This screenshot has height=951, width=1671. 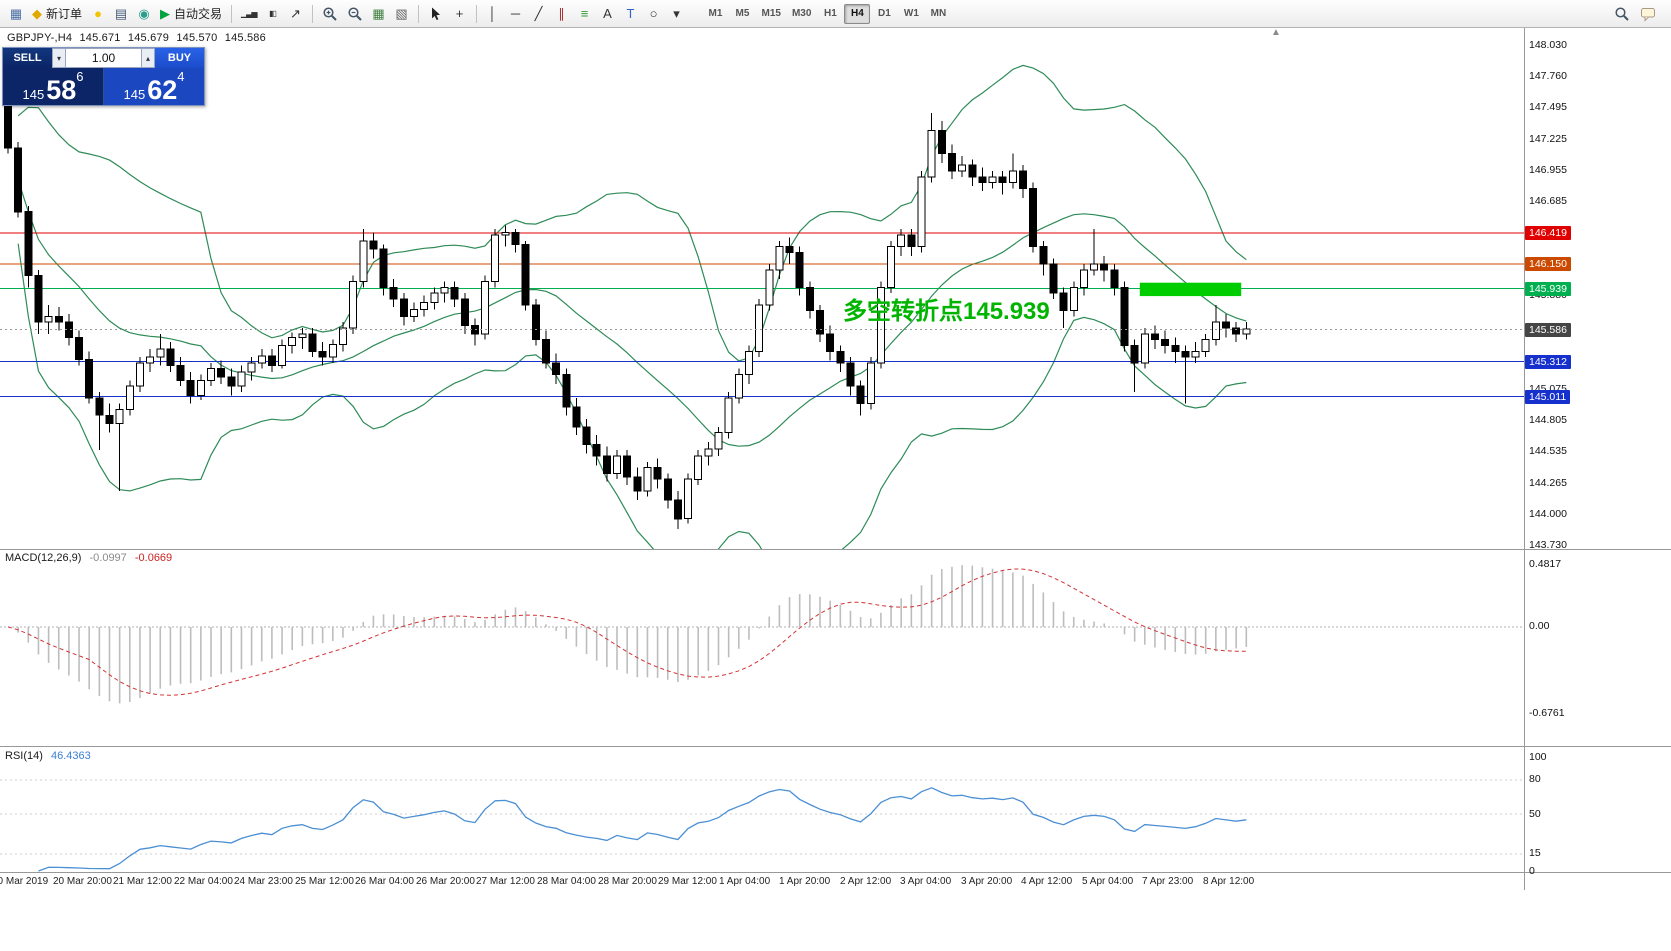 I want to click on timeframe-w1: W1, so click(x=911, y=13).